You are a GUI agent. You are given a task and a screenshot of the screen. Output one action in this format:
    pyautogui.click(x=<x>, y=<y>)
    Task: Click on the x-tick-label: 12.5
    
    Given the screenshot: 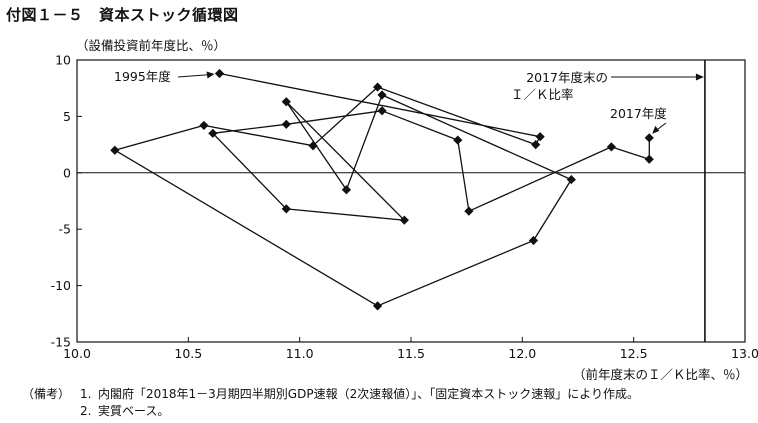 What is the action you would take?
    pyautogui.click(x=634, y=353)
    